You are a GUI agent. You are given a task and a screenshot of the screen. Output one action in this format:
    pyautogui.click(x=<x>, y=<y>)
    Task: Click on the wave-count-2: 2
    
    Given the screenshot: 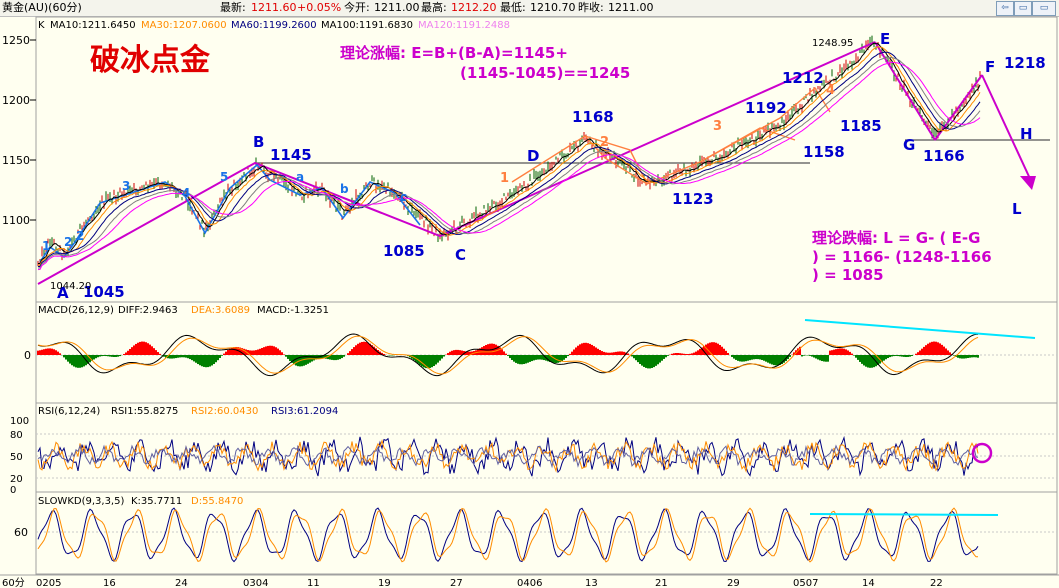 What is the action you would take?
    pyautogui.click(x=68, y=242)
    